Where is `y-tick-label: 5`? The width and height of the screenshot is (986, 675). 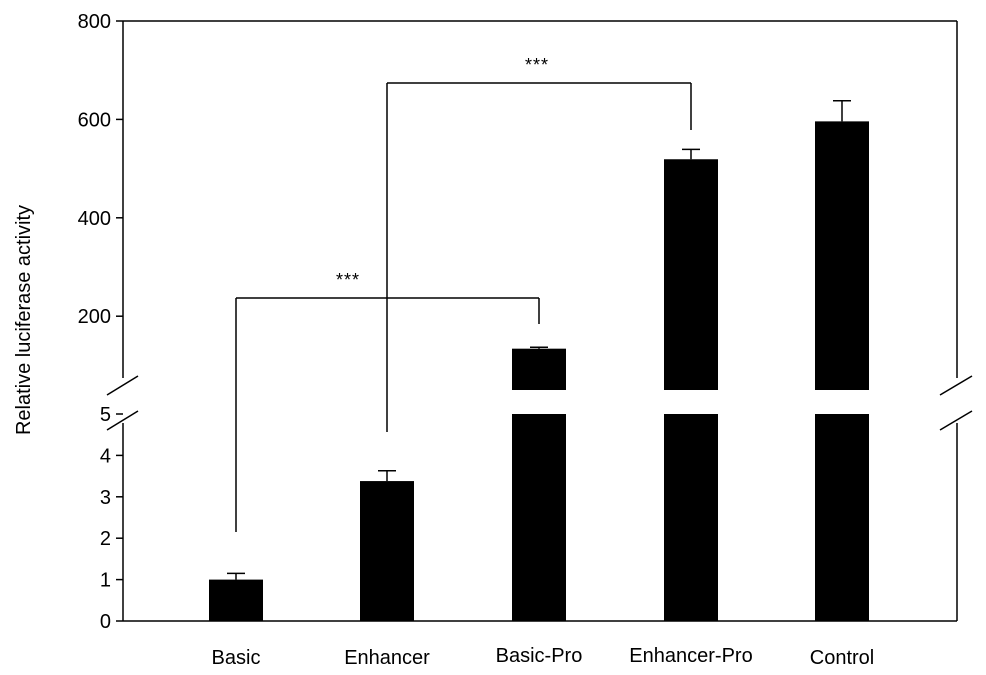
y-tick-label: 5 is located at coordinates (105, 415).